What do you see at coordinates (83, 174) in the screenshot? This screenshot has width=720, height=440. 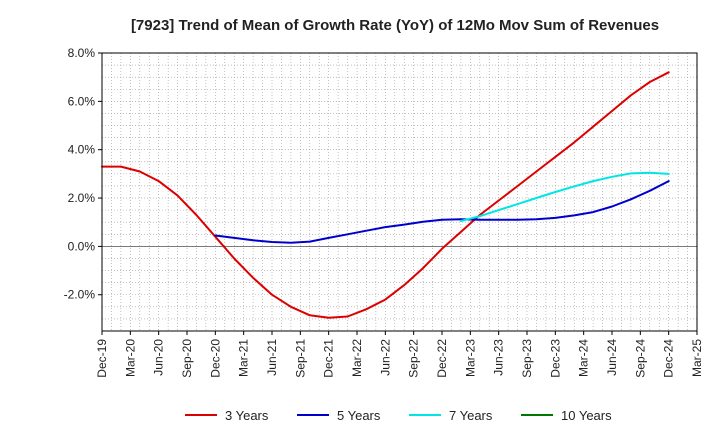 I see `y-axis: -2.0% 0.0% 2.0% 4.0% 6.0% 8.0%` at bounding box center [83, 174].